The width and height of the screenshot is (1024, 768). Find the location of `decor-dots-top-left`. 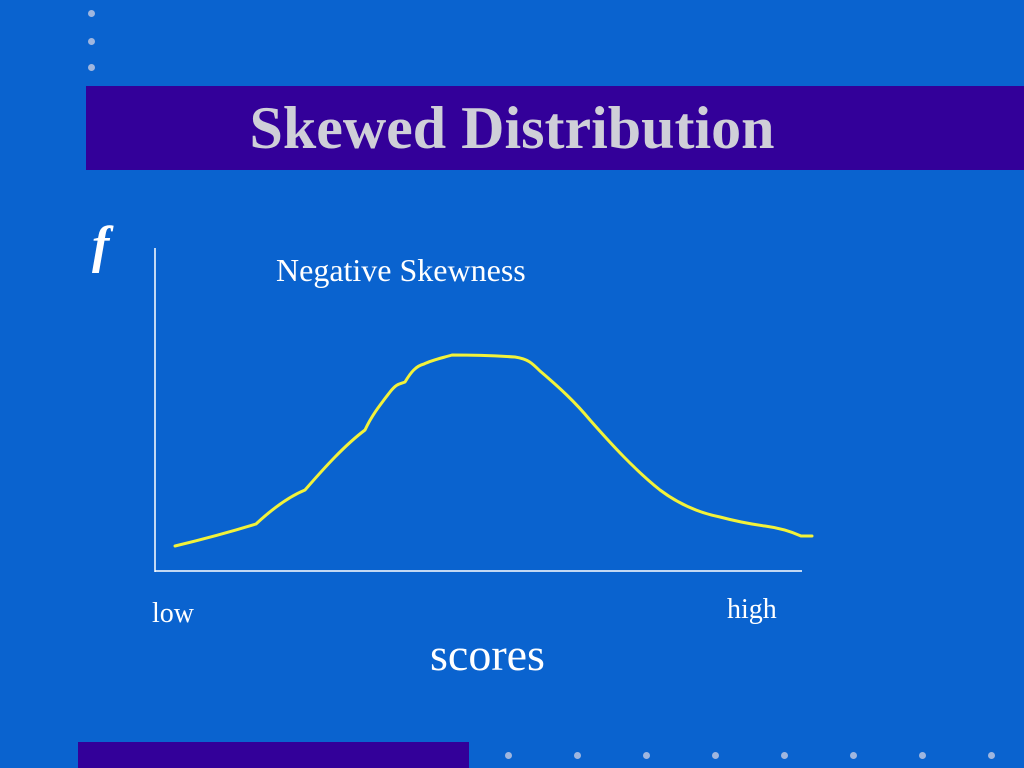

decor-dots-top-left is located at coordinates (94, 44).